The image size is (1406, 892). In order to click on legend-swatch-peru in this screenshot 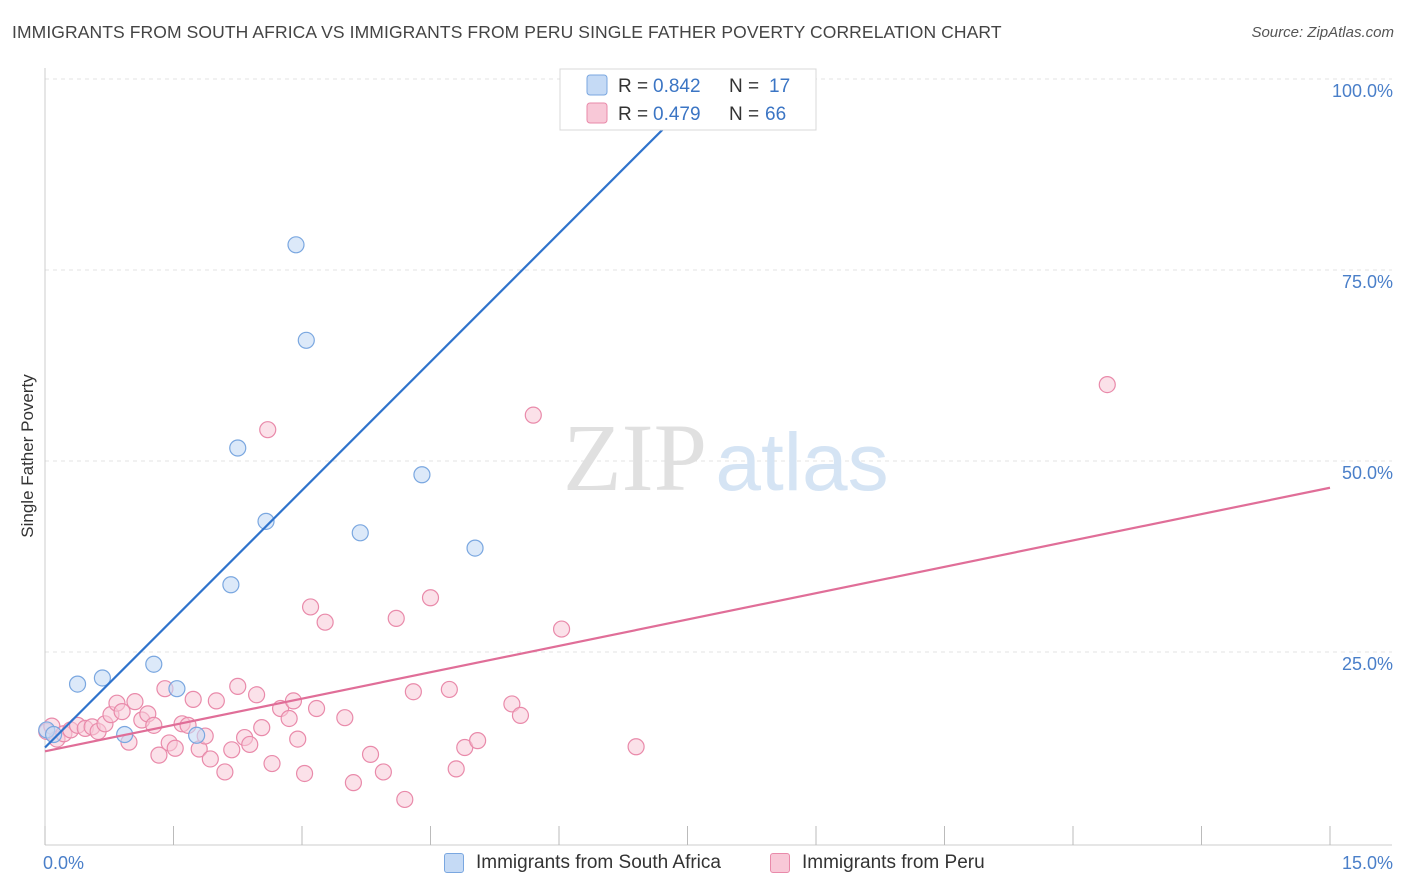, I will do `click(597, 113)`.